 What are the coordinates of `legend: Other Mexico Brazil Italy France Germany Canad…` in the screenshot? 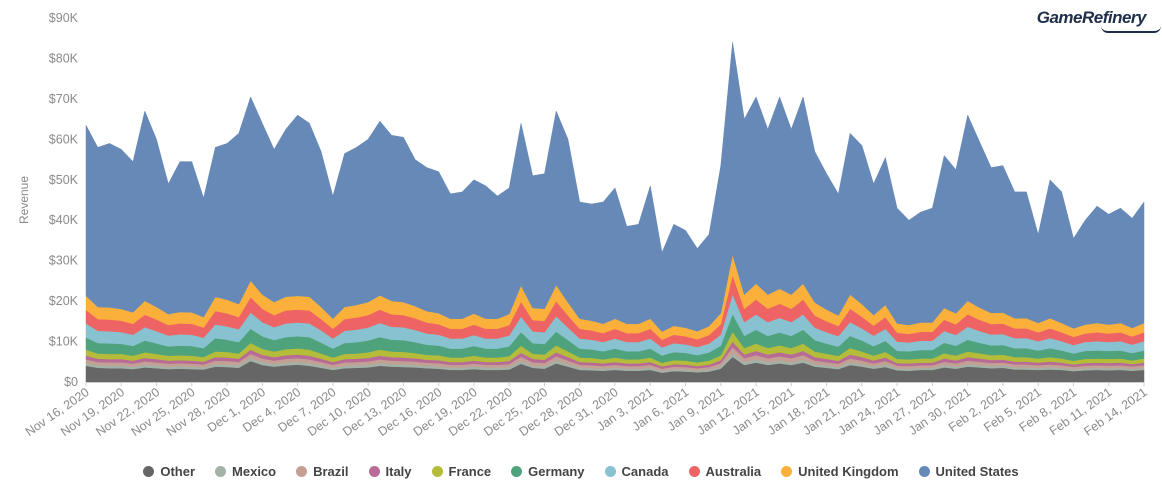 It's located at (581, 471).